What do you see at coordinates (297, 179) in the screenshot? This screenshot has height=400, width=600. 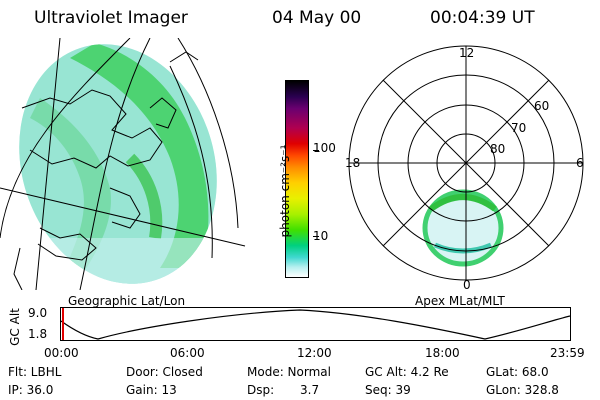 I see `colorbar` at bounding box center [297, 179].